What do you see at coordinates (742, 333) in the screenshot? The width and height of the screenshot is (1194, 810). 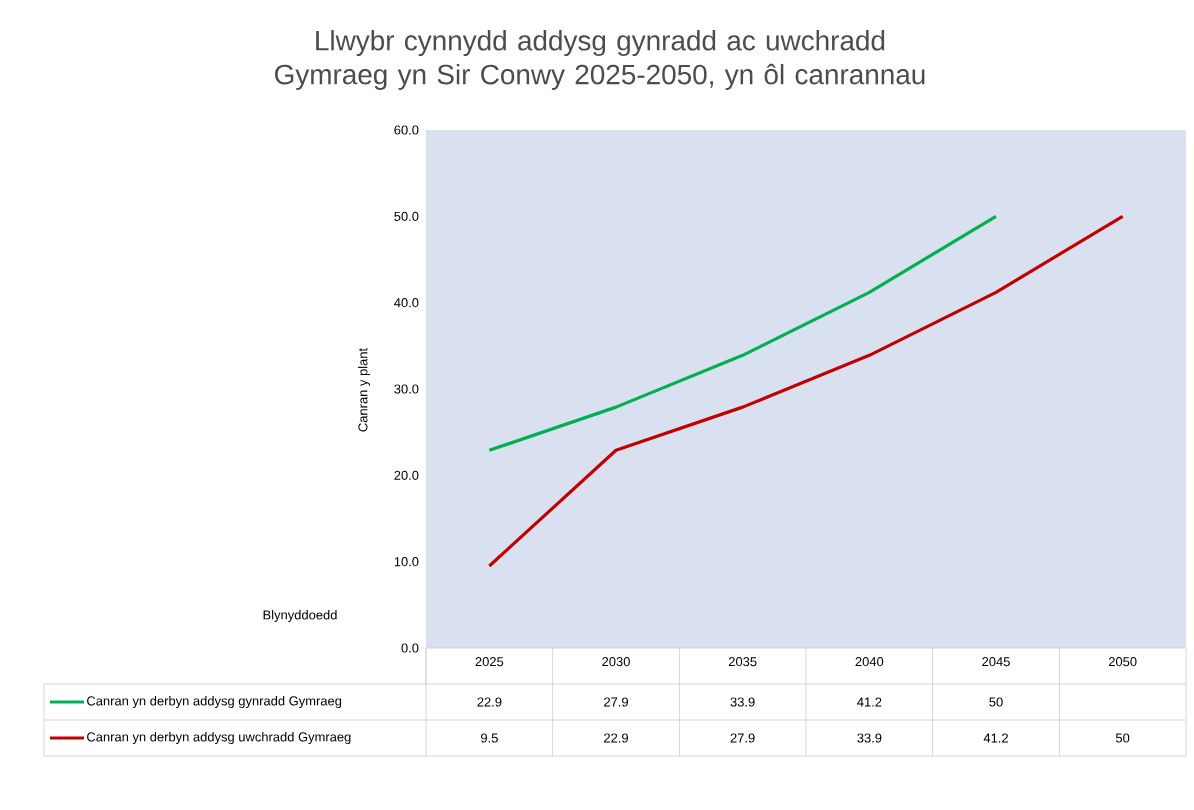 I see `line-series` at bounding box center [742, 333].